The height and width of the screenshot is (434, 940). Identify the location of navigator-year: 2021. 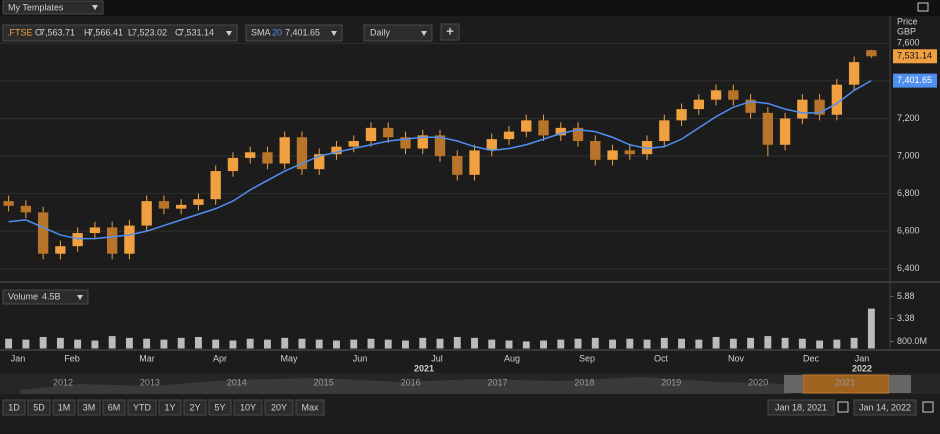
(845, 382).